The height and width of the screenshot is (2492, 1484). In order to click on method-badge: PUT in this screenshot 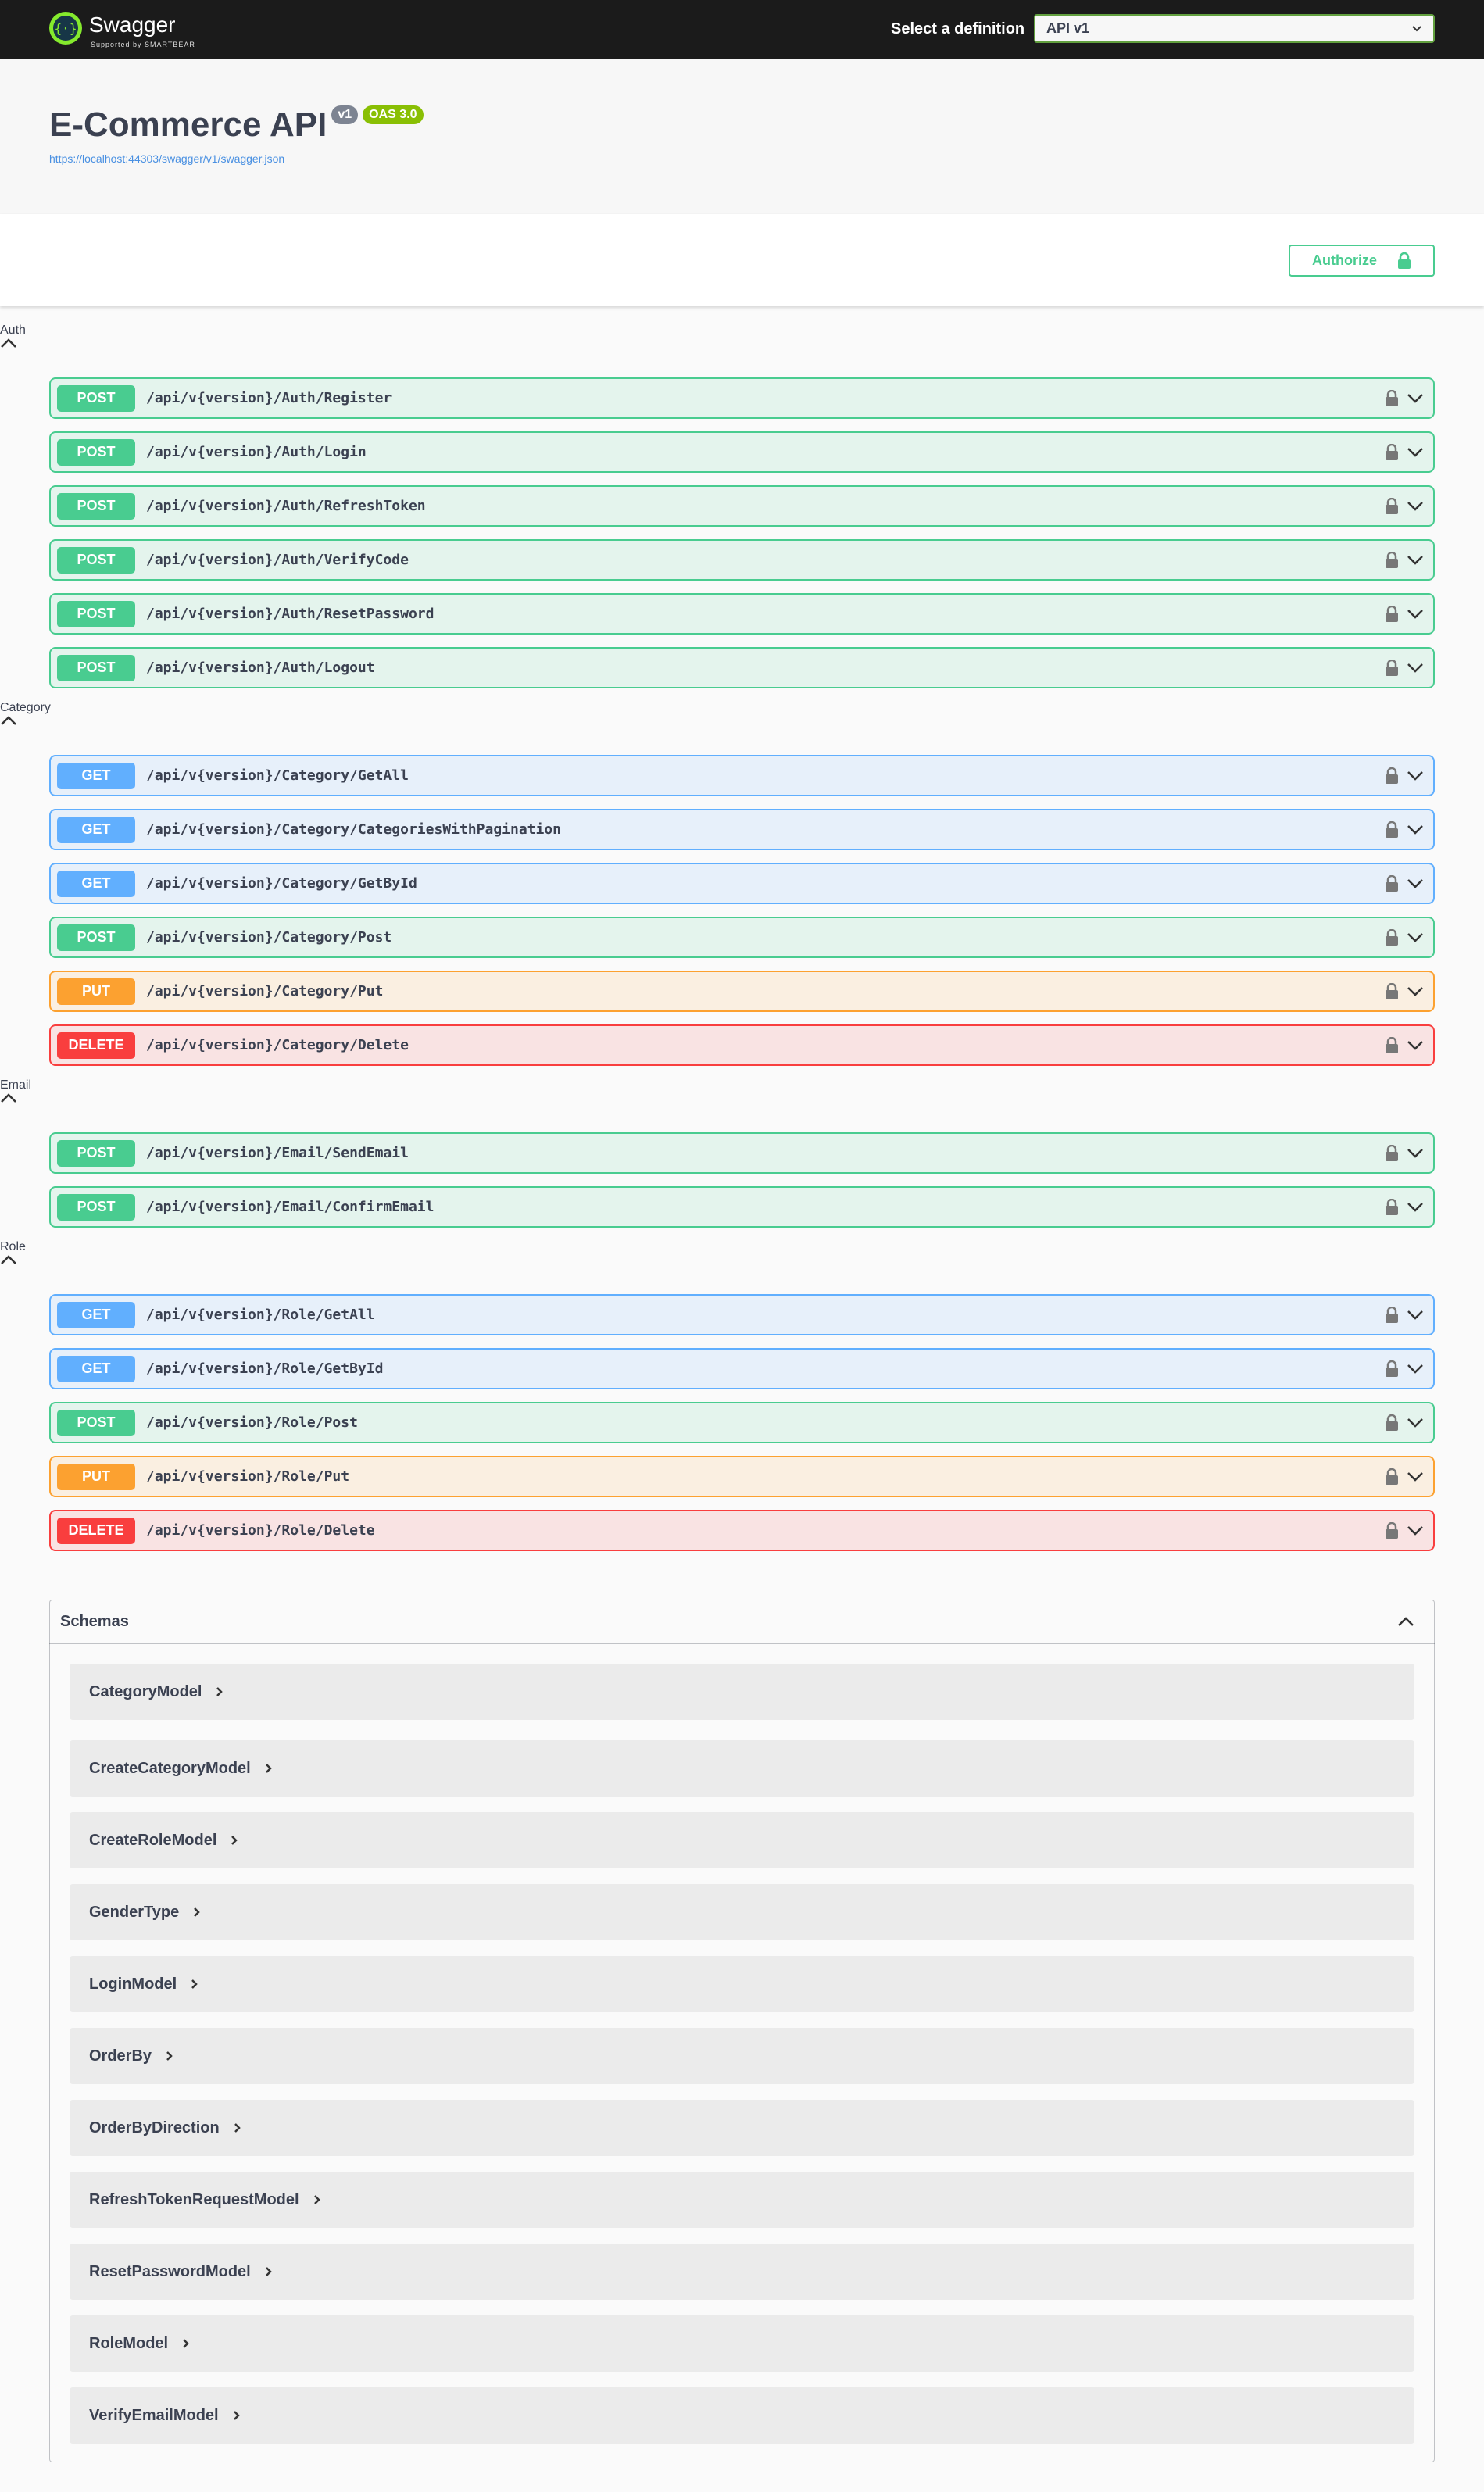, I will do `click(96, 991)`.